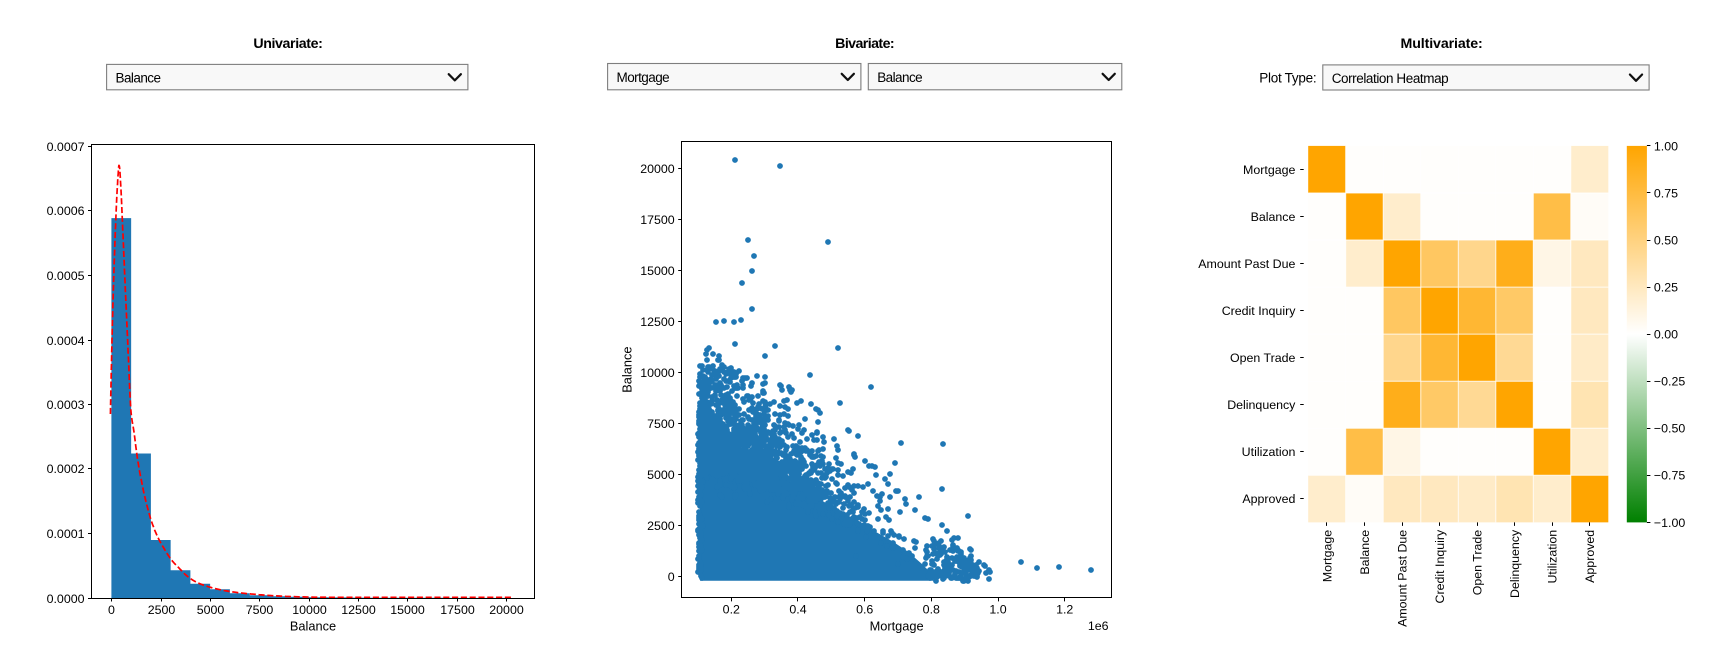  Describe the element at coordinates (287, 44) in the screenshot. I see `svg-text: Univariate:` at that location.